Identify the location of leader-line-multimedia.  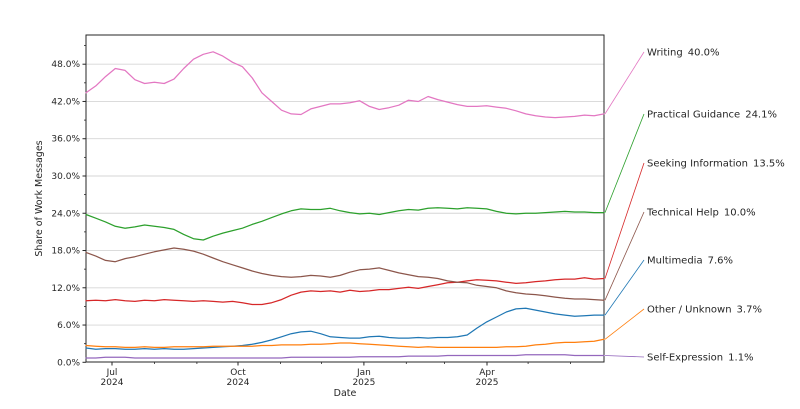
(624, 287).